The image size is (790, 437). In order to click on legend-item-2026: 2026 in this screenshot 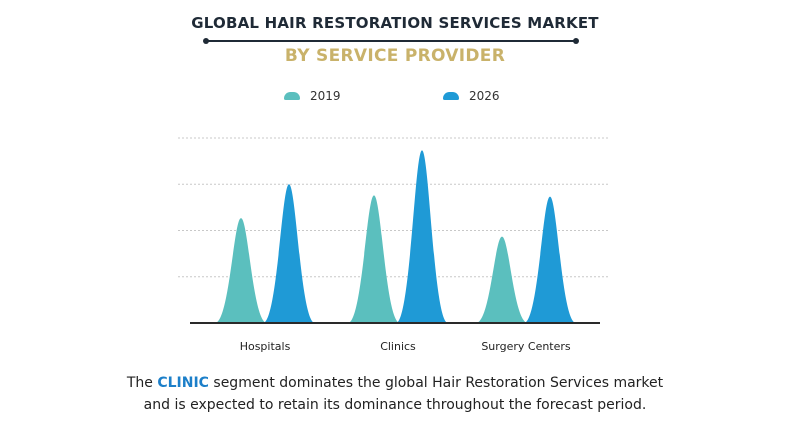, I will do `click(471, 96)`.